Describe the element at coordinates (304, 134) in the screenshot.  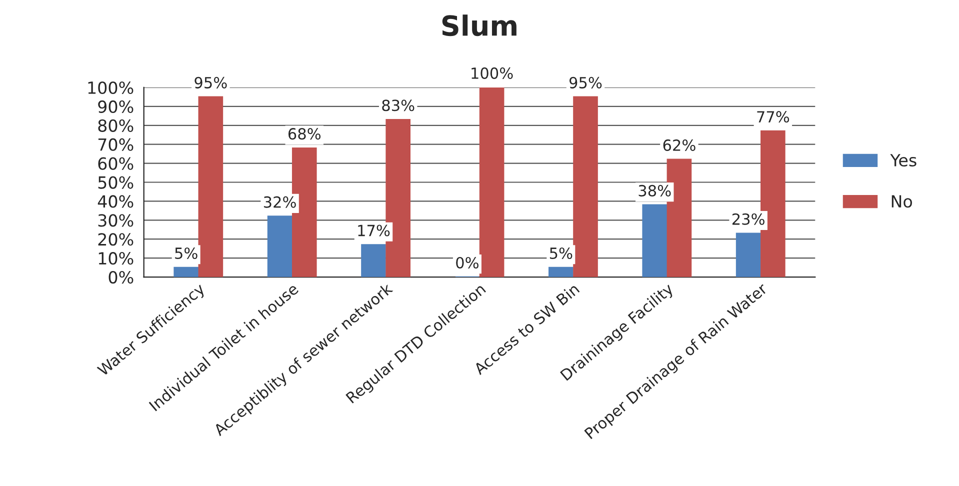
I see `data-label: 68%` at that location.